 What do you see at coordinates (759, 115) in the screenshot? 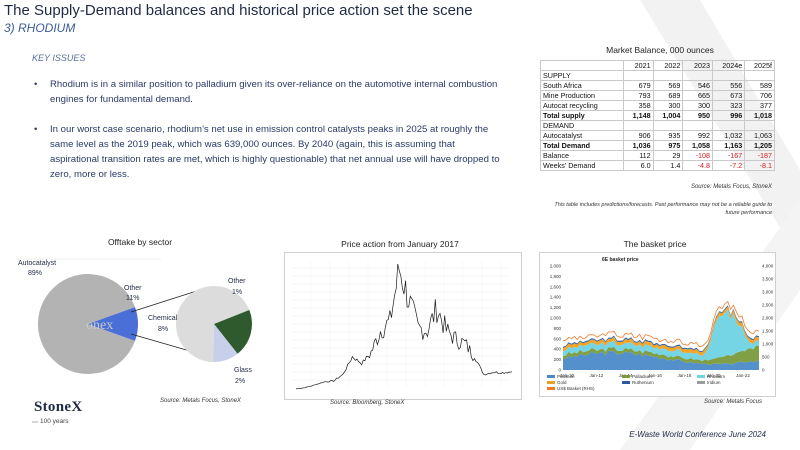
I see `table-cell: 1,018` at bounding box center [759, 115].